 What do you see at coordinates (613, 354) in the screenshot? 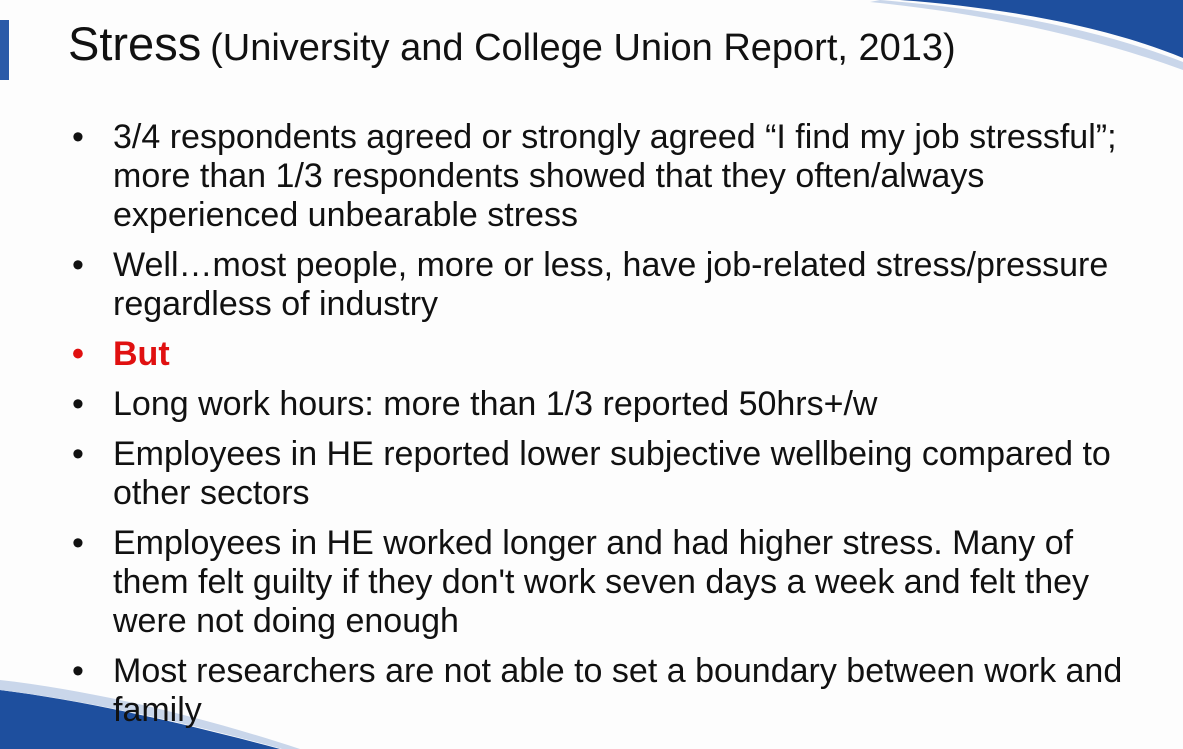
I see `bullet-item-highlight: • But` at bounding box center [613, 354].